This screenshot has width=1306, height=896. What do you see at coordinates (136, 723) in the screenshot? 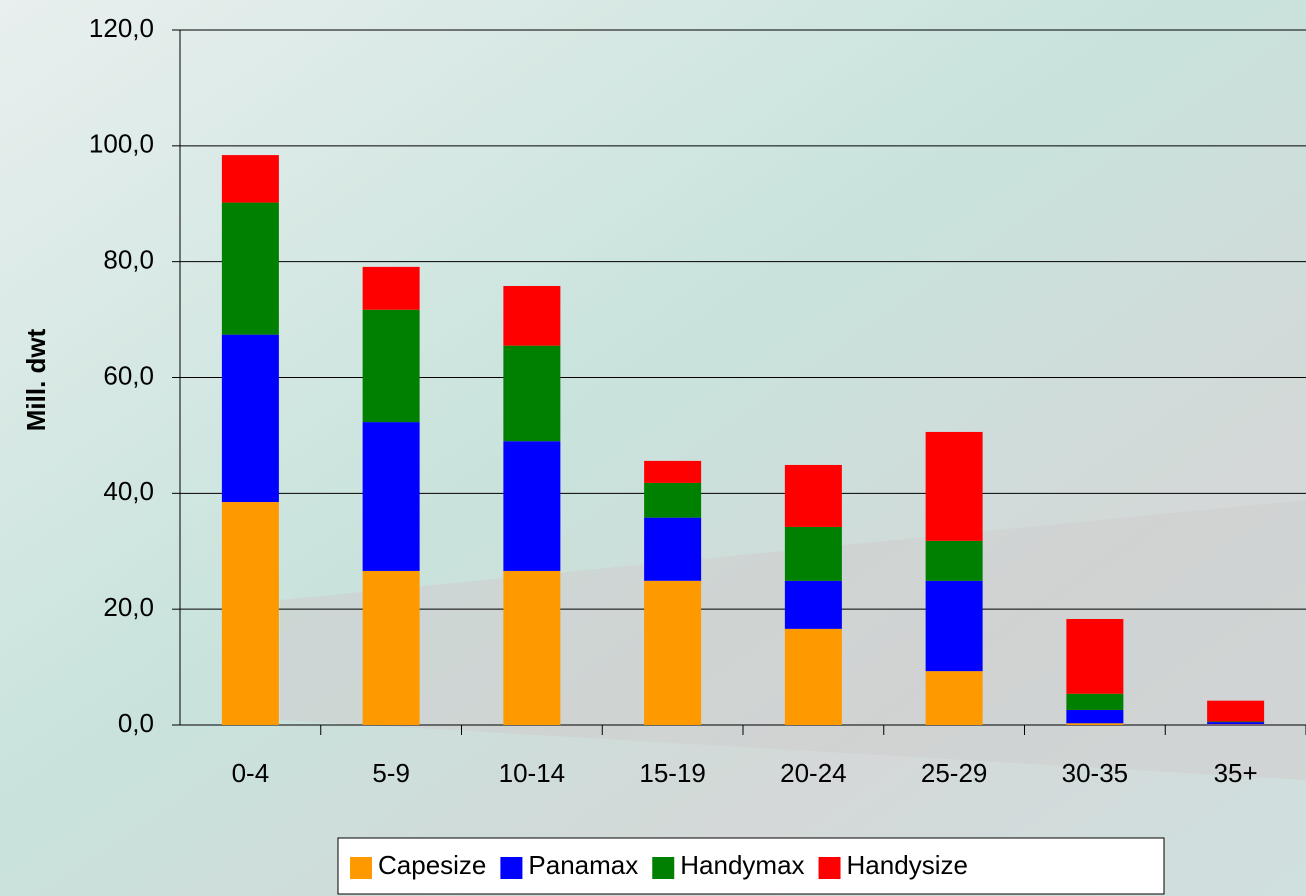
I see `y-tick-label: 0,0` at bounding box center [136, 723].